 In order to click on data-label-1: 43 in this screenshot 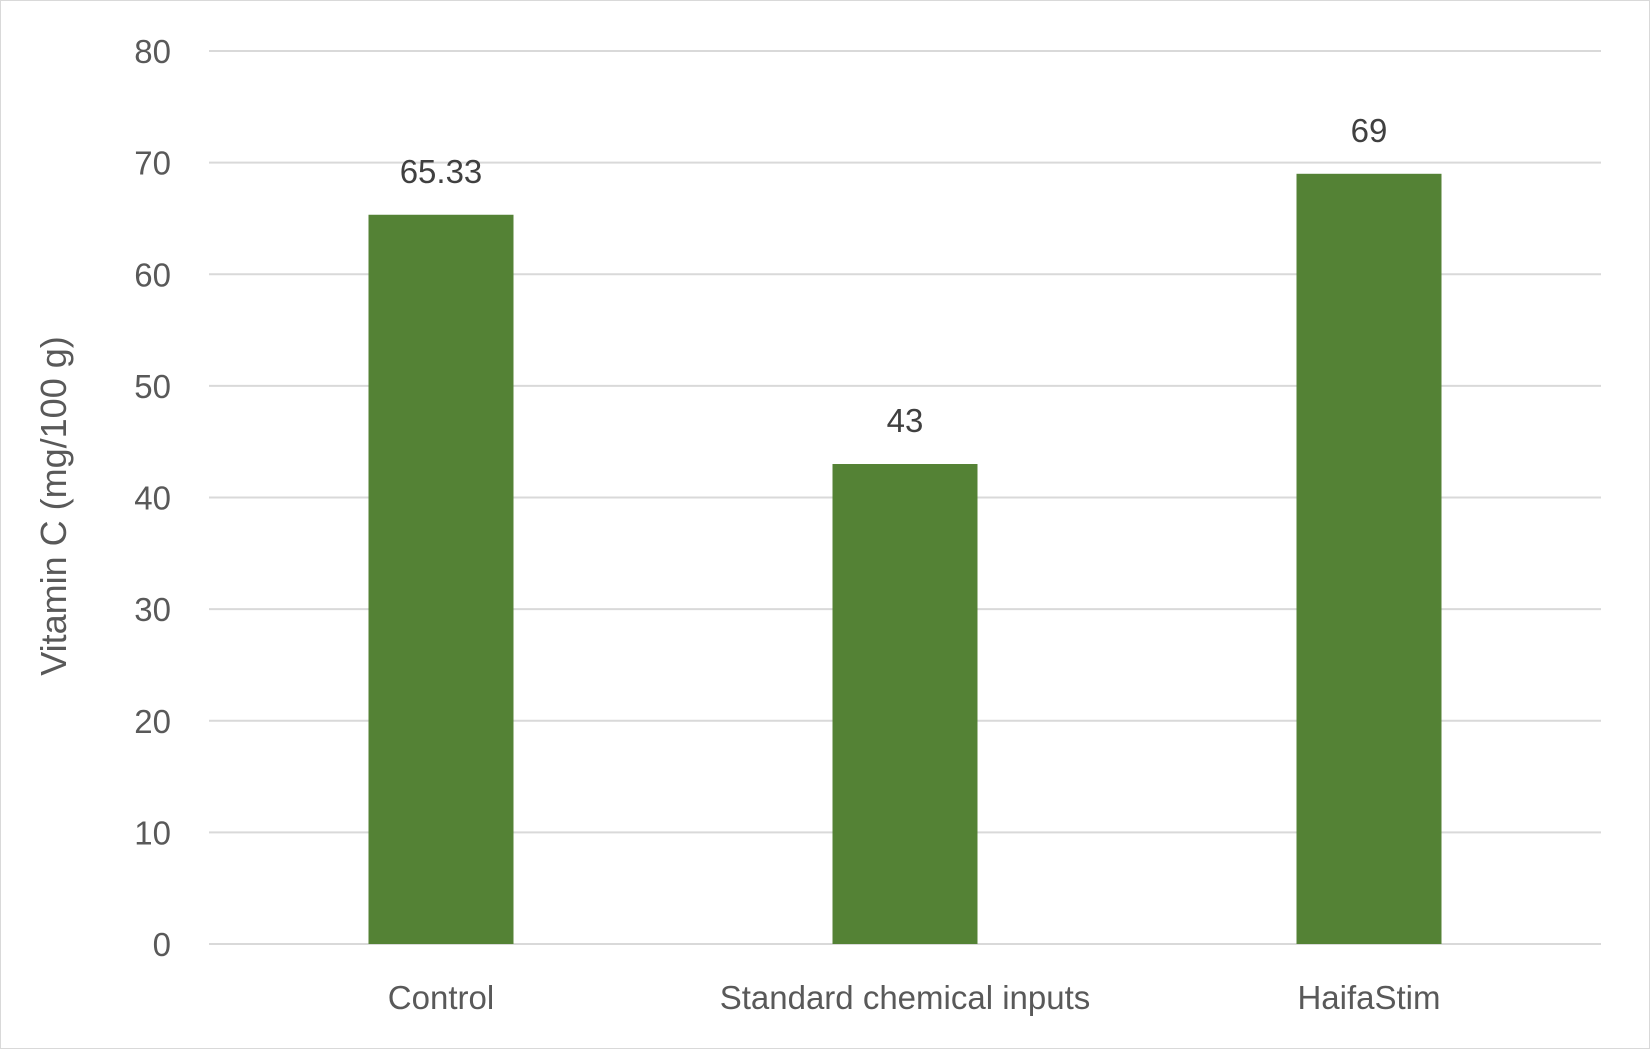, I will do `click(905, 420)`.